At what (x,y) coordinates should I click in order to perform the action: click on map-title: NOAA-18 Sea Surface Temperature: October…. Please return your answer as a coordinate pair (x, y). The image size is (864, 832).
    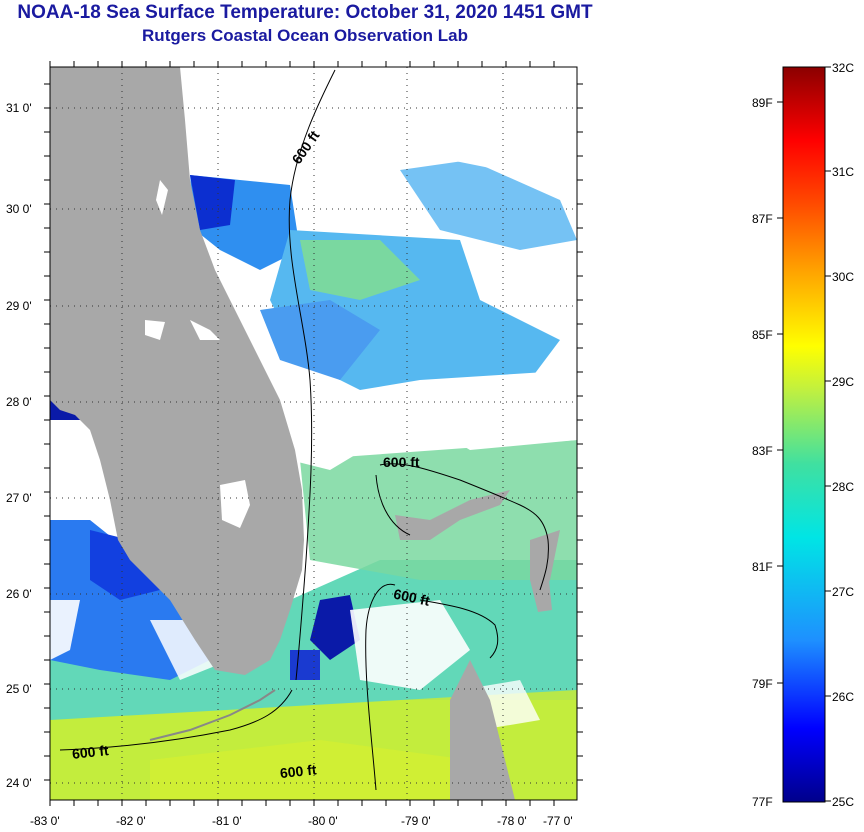
    Looking at the image, I should click on (305, 12).